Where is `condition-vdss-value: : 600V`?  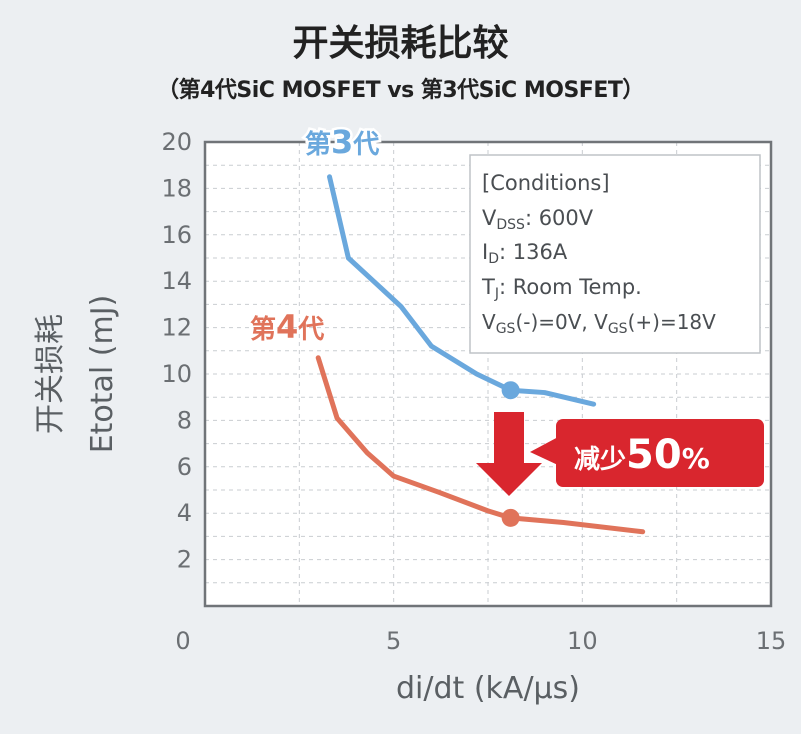 condition-vdss-value: : 600V is located at coordinates (559, 218).